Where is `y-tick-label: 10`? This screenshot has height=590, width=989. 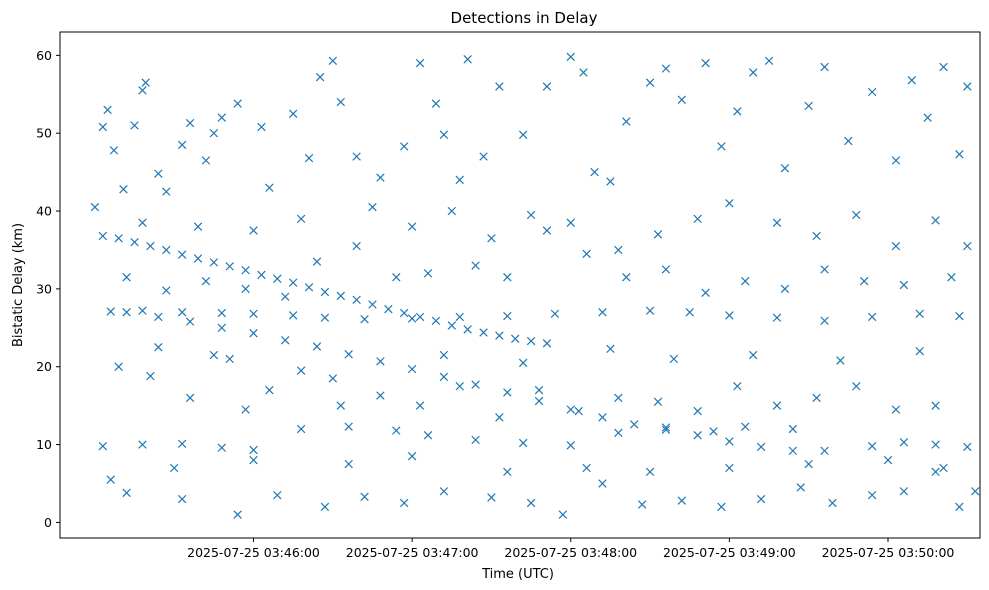
y-tick-label: 10 is located at coordinates (44, 444).